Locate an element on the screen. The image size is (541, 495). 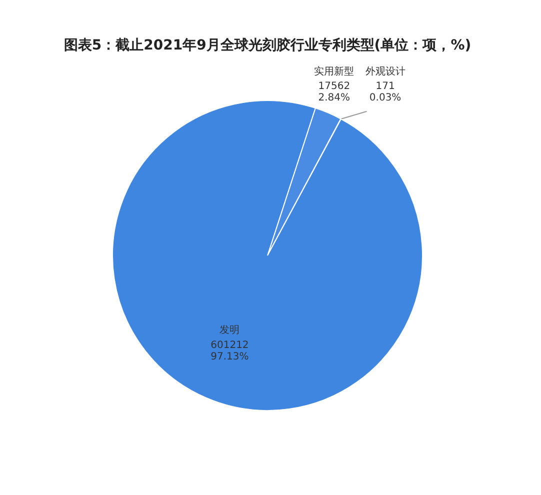
data-label: 17562 2.84% is located at coordinates (334, 92).